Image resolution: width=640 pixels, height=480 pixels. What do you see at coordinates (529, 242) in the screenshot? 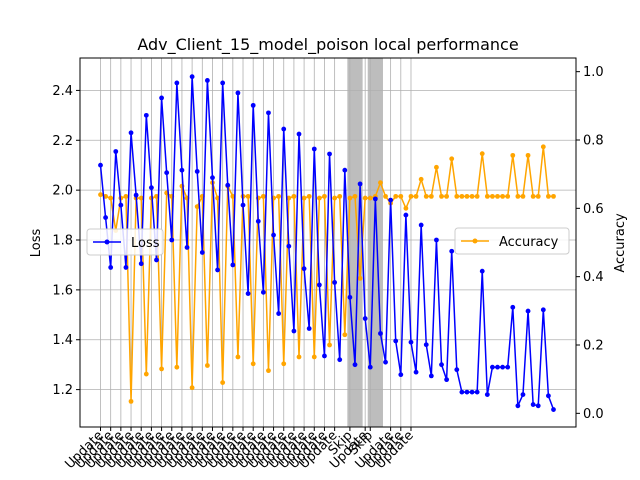
I see `legend-accuracy-label: Accuracy` at bounding box center [529, 242].